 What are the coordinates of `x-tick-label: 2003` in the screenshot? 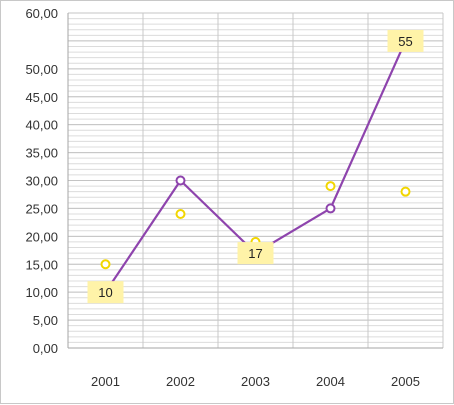 It's located at (255, 381).